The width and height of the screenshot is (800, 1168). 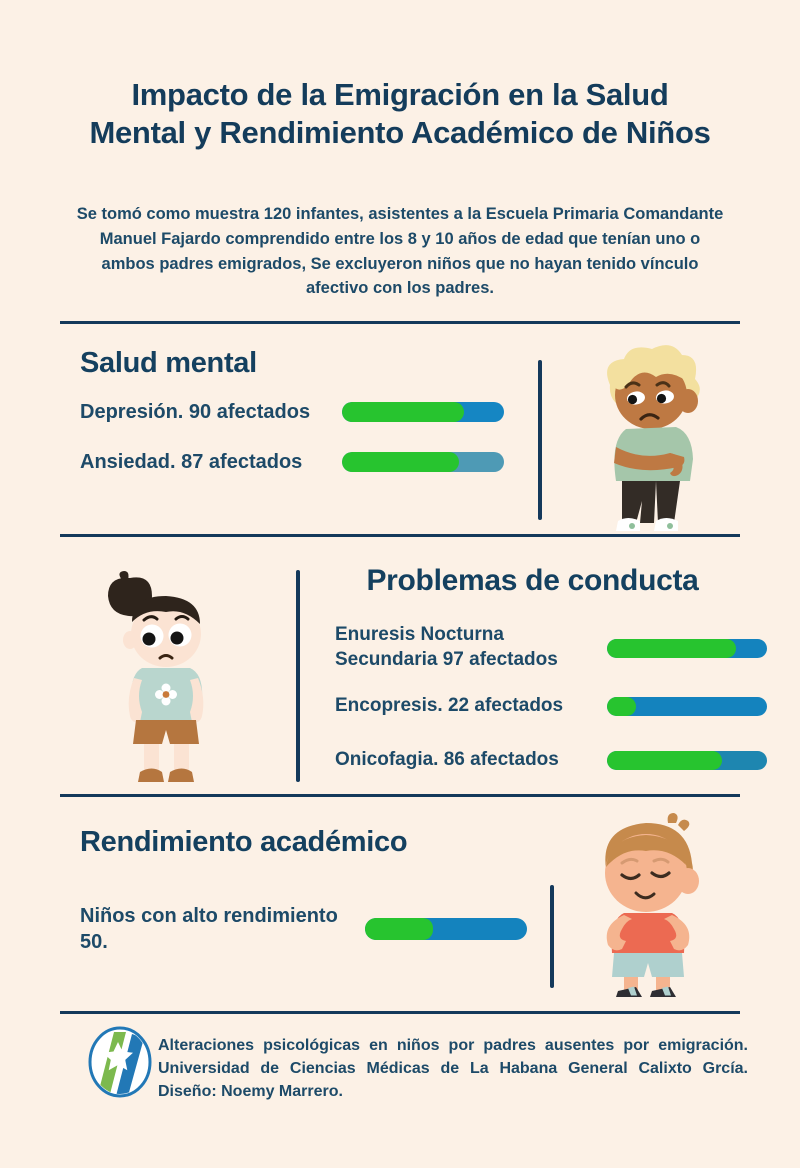 I want to click on stat-row-ansiedad: Ansiedad. 87 afectados, so click(x=292, y=462).